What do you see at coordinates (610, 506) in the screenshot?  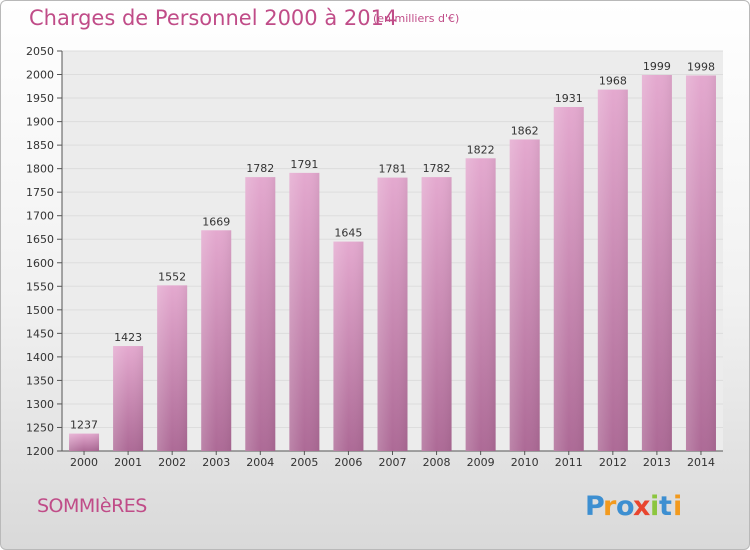 I see `svg-text: r` at bounding box center [610, 506].